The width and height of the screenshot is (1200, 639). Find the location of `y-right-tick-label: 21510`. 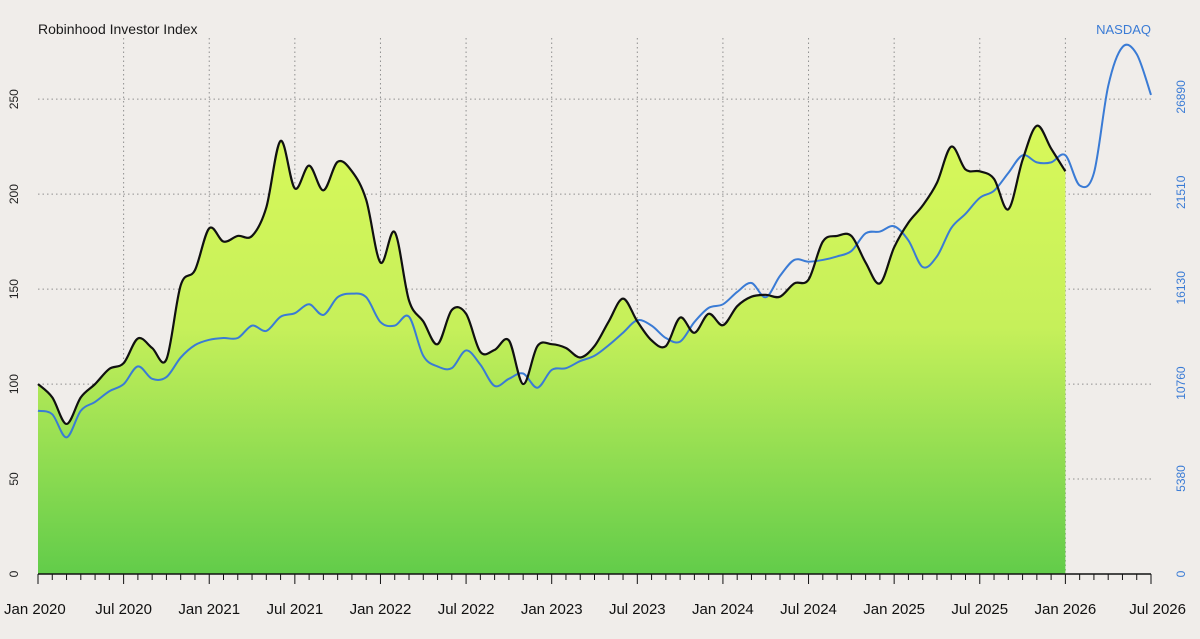

y-right-tick-label: 21510 is located at coordinates (1181, 192).